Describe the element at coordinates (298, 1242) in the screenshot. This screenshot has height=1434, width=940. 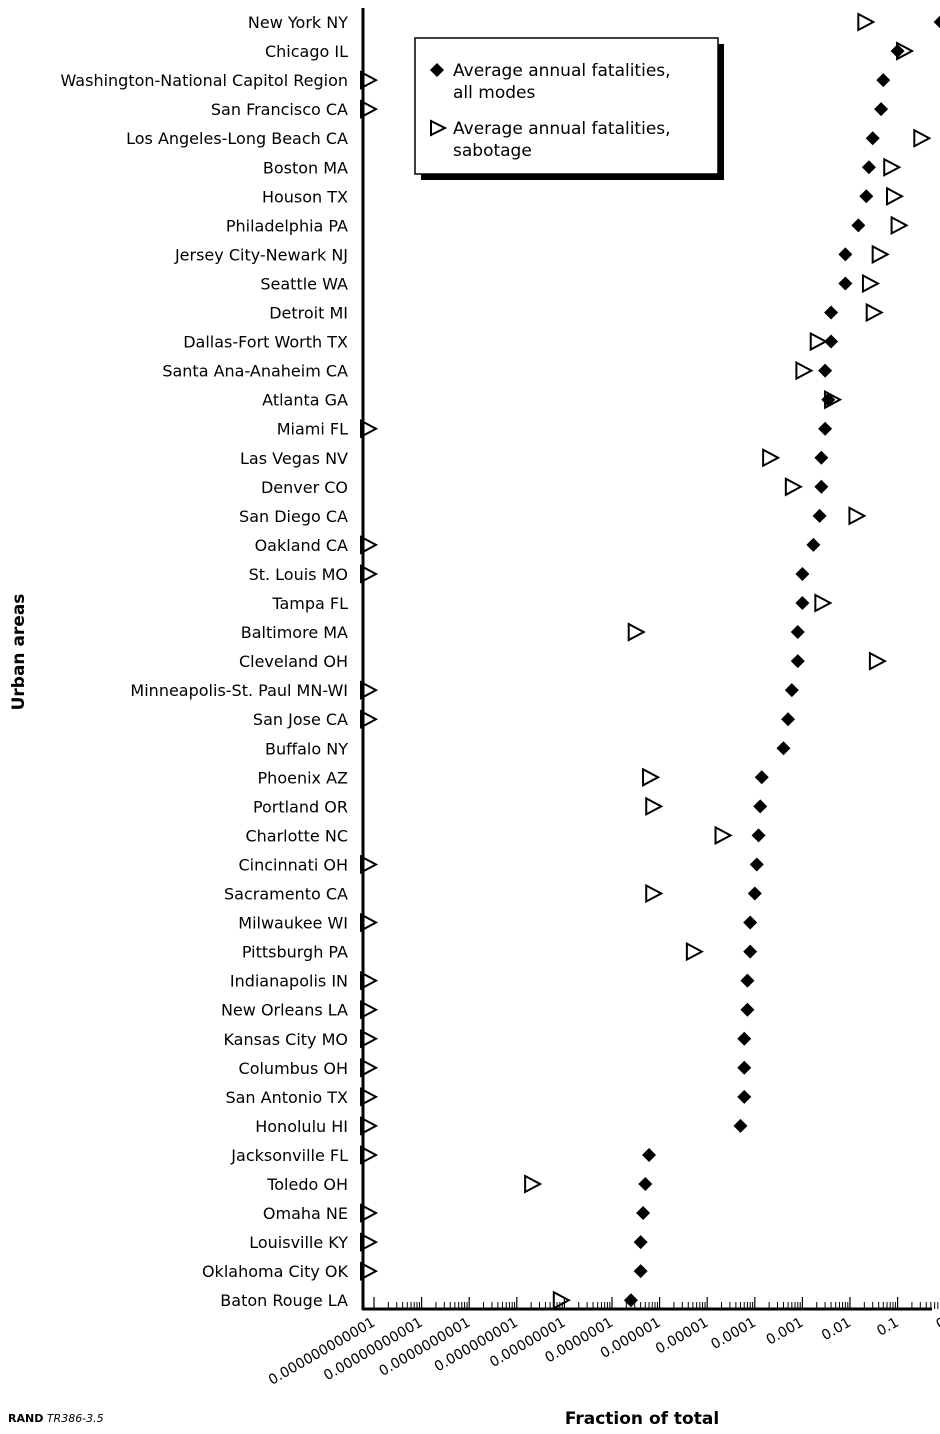
I see `category-label: Louisville KY` at that location.